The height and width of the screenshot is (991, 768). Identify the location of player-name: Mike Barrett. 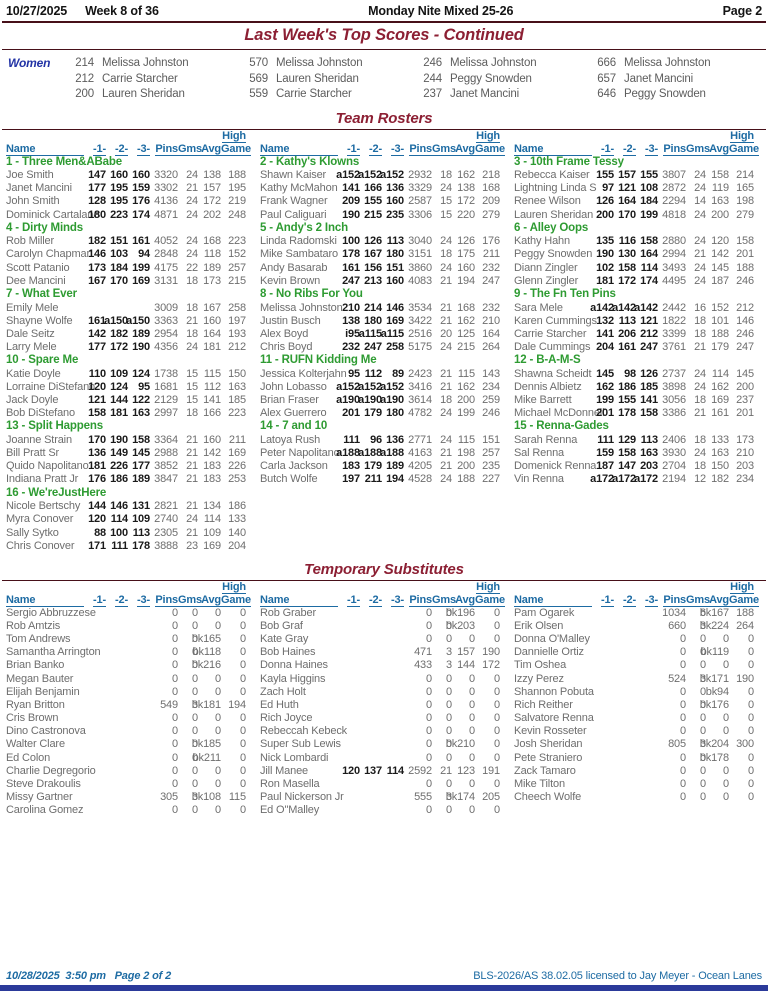
(543, 400).